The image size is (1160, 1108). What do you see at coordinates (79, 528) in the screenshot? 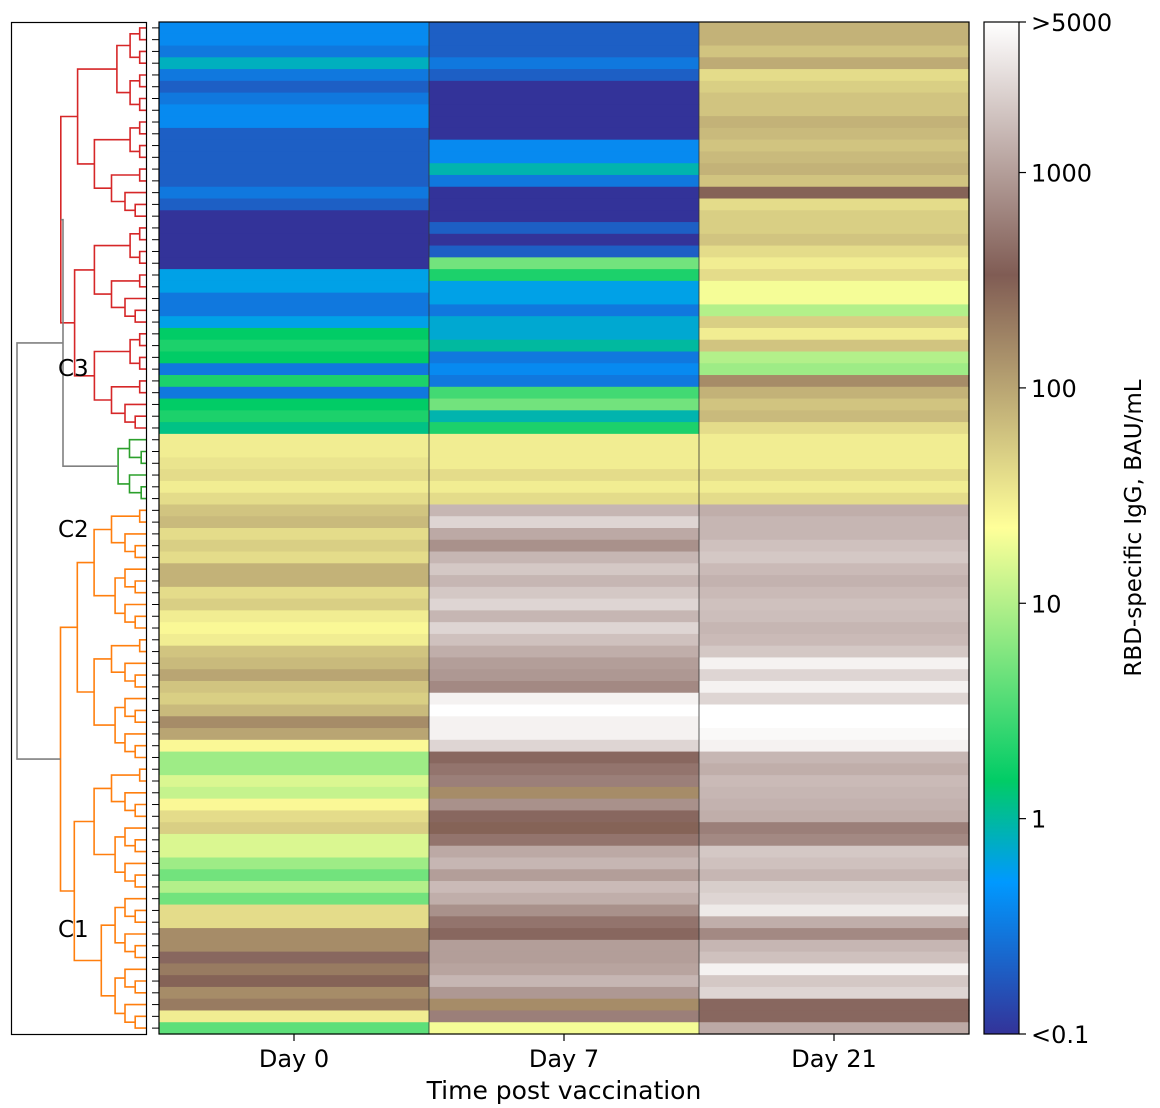
I see `dendrogram-frame` at bounding box center [79, 528].